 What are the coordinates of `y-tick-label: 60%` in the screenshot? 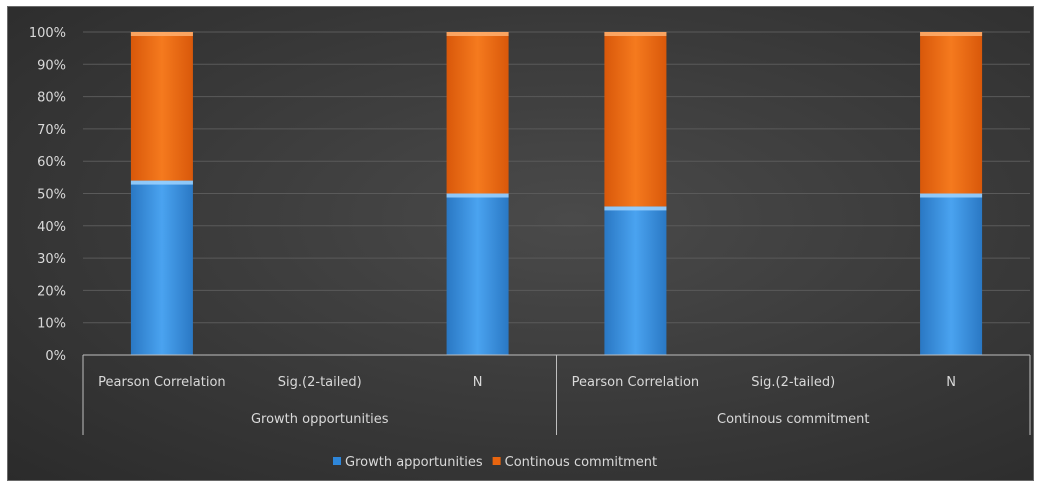 It's located at (51, 162).